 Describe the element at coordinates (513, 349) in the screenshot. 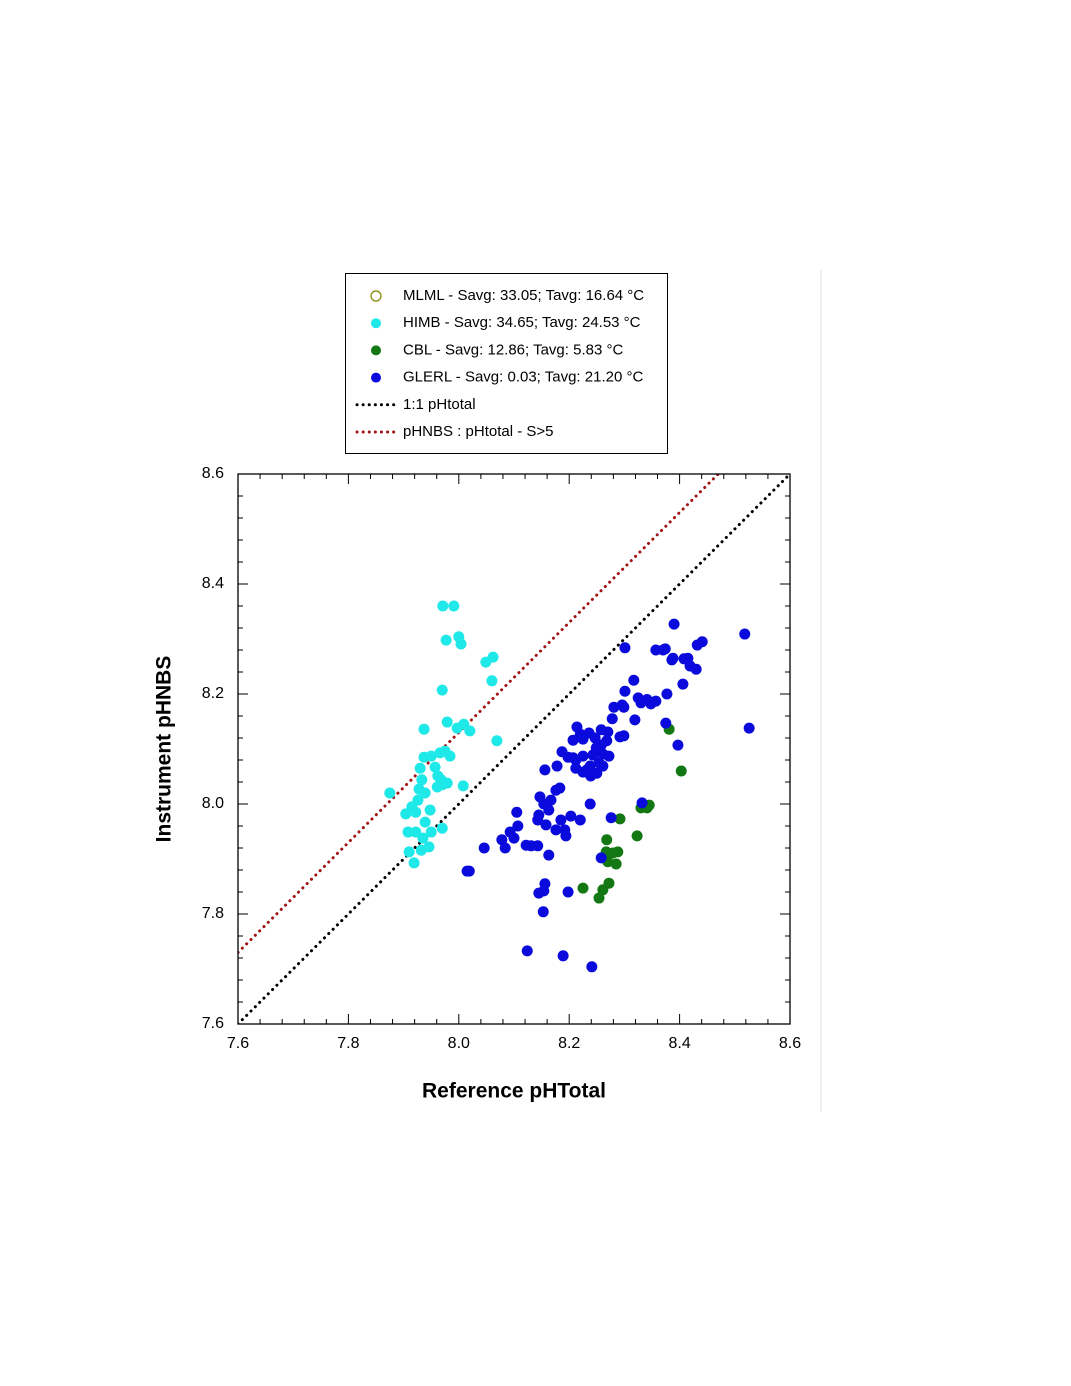

I see `legend-label: CBL - Savg: 12.86; Tavg: 5.83 °C` at that location.